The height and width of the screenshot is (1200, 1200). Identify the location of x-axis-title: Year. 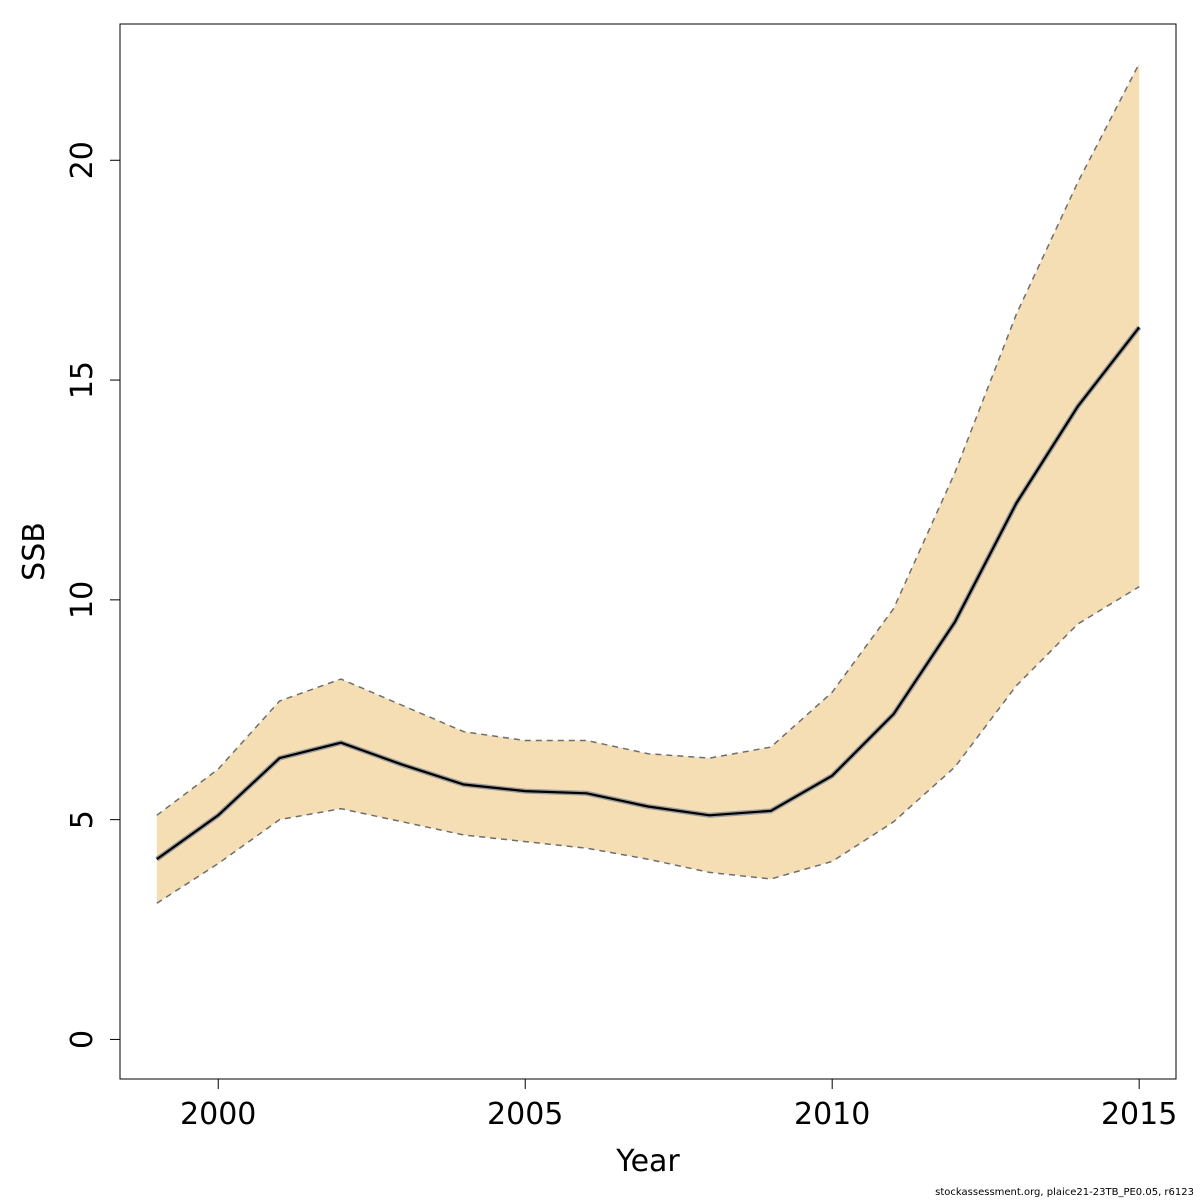
(647, 1161).